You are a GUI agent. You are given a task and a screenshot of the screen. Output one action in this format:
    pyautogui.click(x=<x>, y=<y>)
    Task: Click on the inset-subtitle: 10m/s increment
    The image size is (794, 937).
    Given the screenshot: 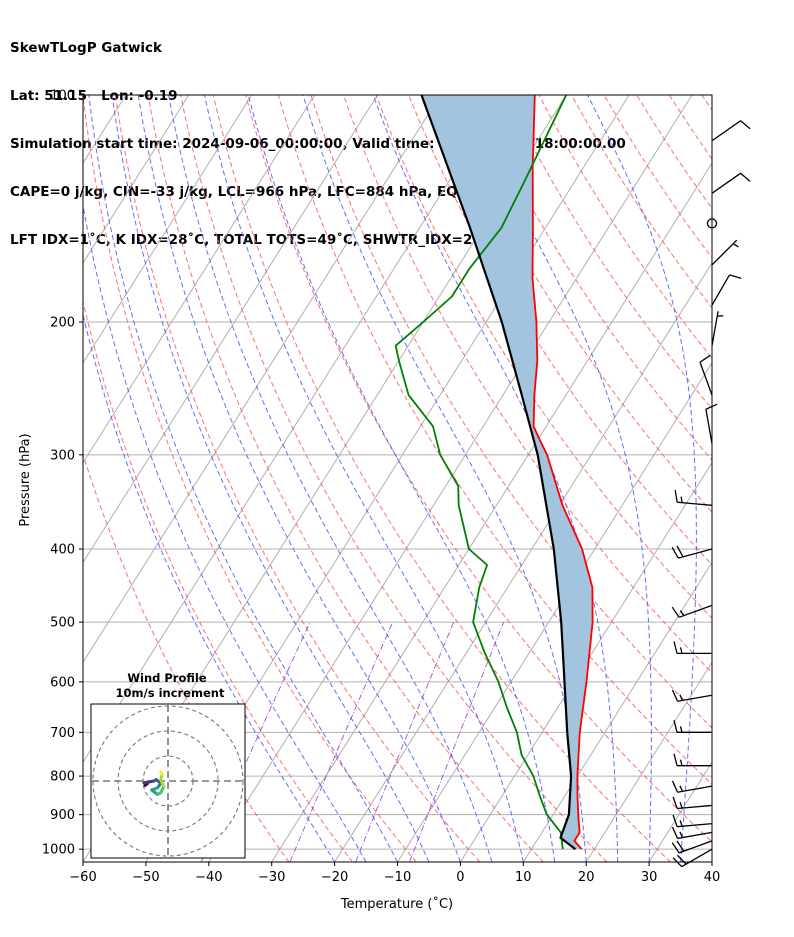 What is the action you would take?
    pyautogui.click(x=170, y=693)
    